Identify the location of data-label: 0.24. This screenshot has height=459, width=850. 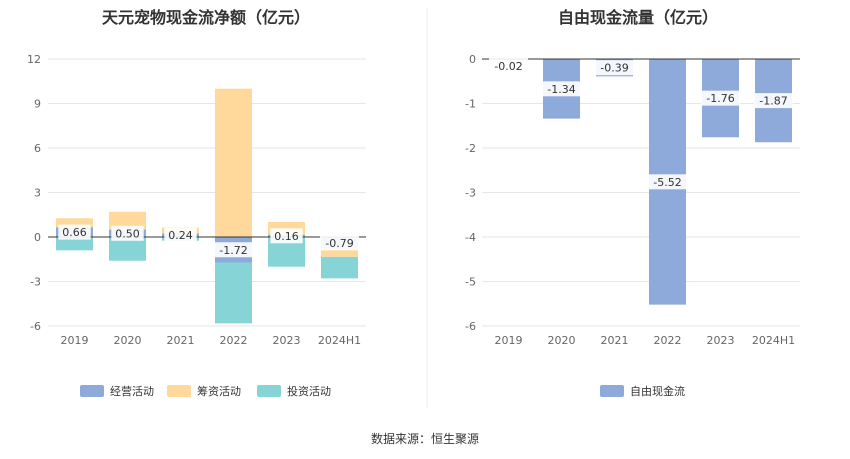
(180, 235).